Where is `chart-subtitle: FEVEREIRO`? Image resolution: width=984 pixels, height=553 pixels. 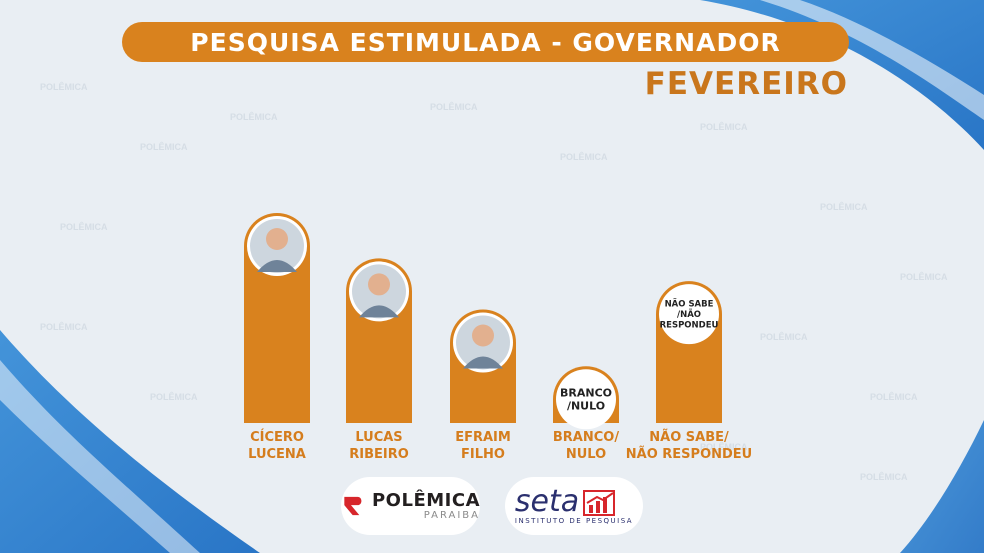
chart-subtitle: FEVEREIRO is located at coordinates (746, 84).